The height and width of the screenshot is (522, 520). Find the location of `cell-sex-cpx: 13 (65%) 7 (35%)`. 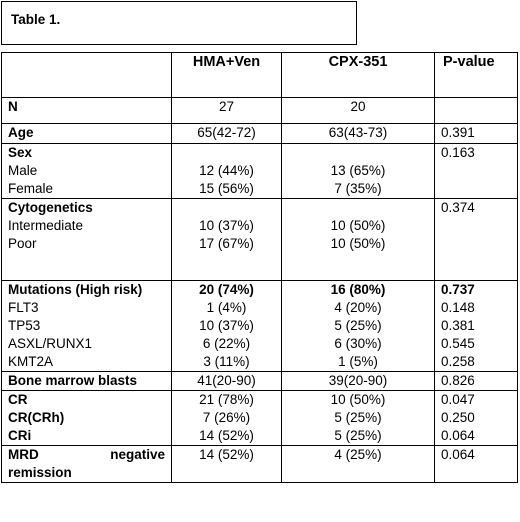

cell-sex-cpx: 13 (65%) 7 (35%) is located at coordinates (358, 171).